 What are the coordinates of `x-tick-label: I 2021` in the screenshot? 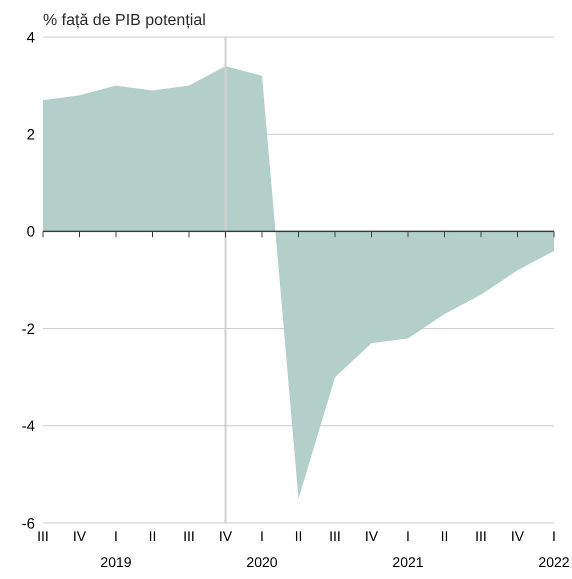 It's located at (408, 549).